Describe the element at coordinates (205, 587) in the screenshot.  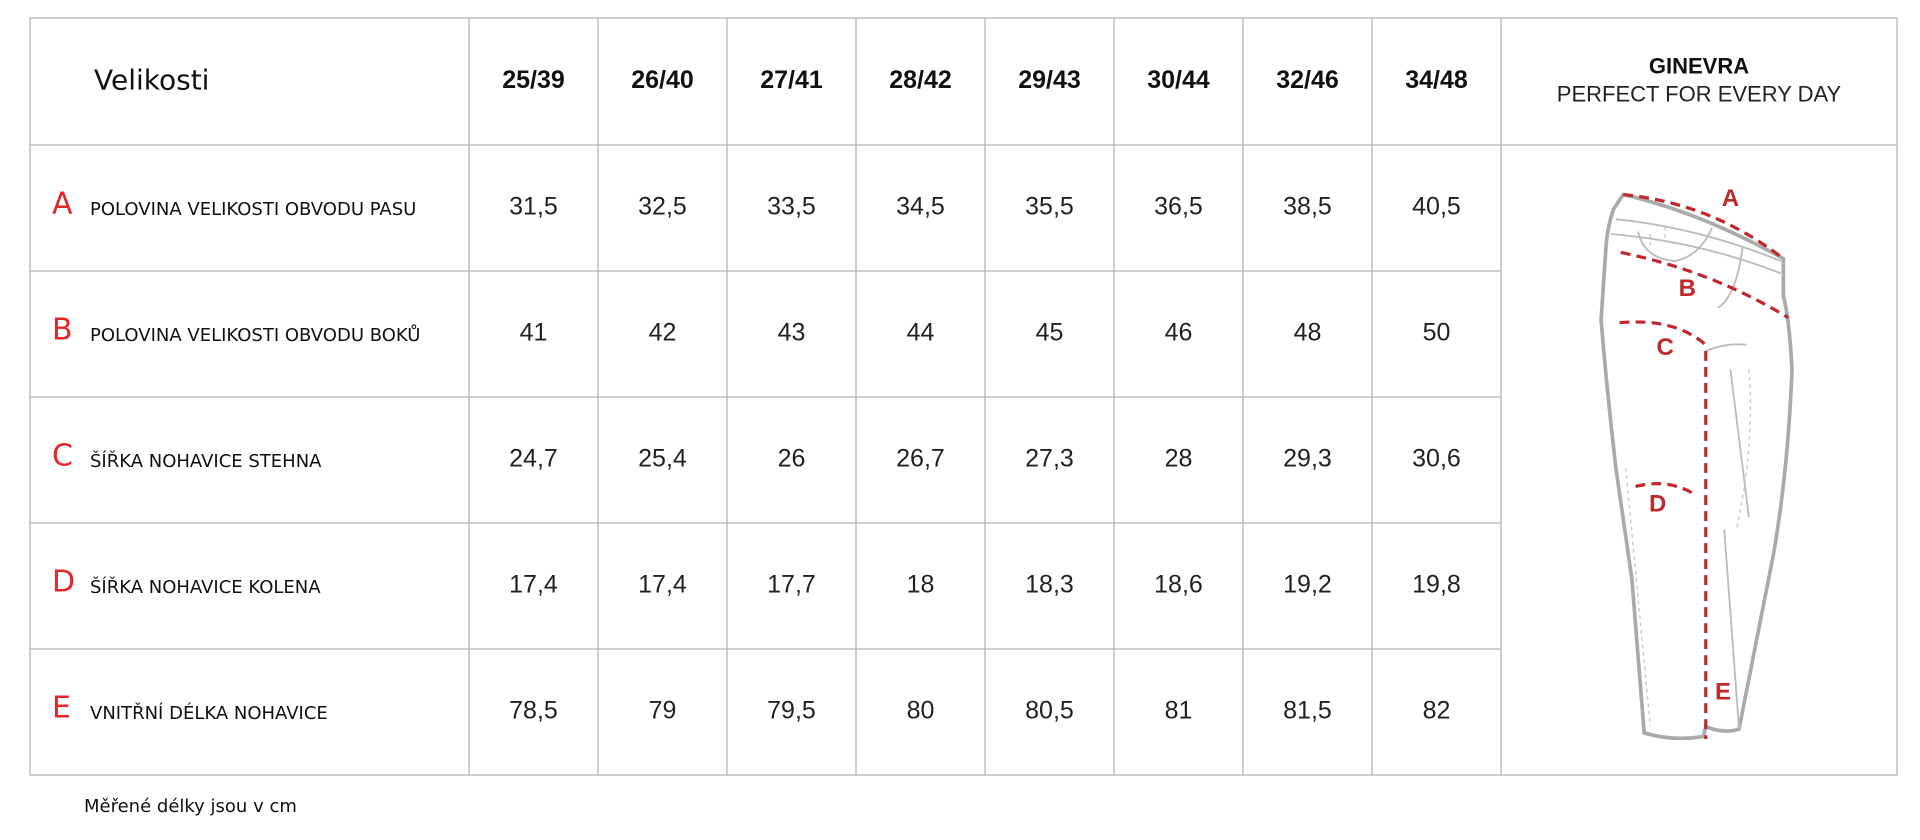
I see `row-label: ŠÍŘKA NOHAVICE KOLENA` at that location.